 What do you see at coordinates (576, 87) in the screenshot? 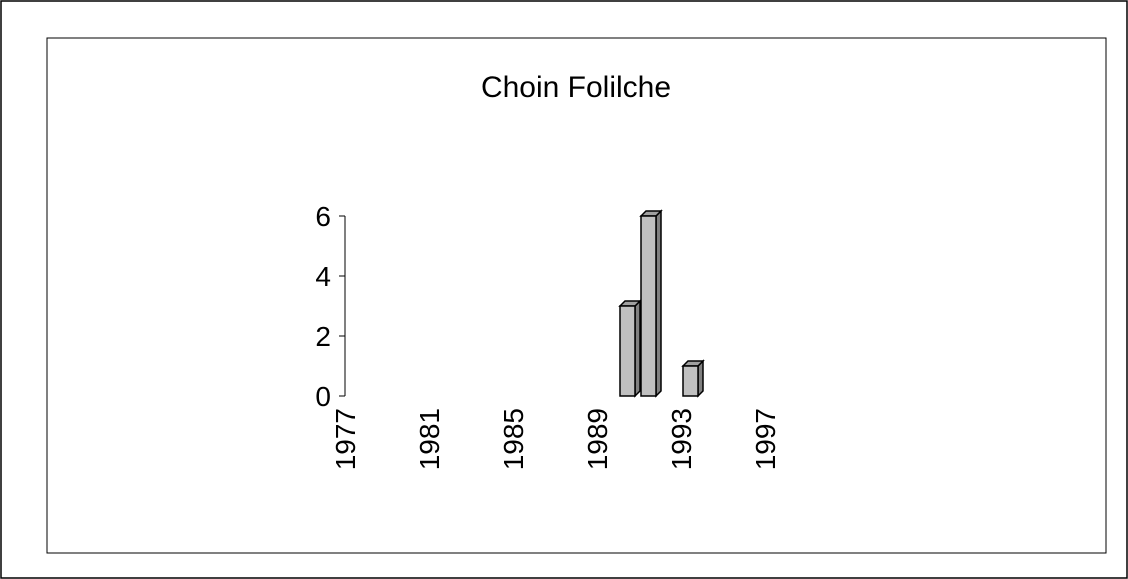
I see `chart-title: Choin Folilche` at bounding box center [576, 87].